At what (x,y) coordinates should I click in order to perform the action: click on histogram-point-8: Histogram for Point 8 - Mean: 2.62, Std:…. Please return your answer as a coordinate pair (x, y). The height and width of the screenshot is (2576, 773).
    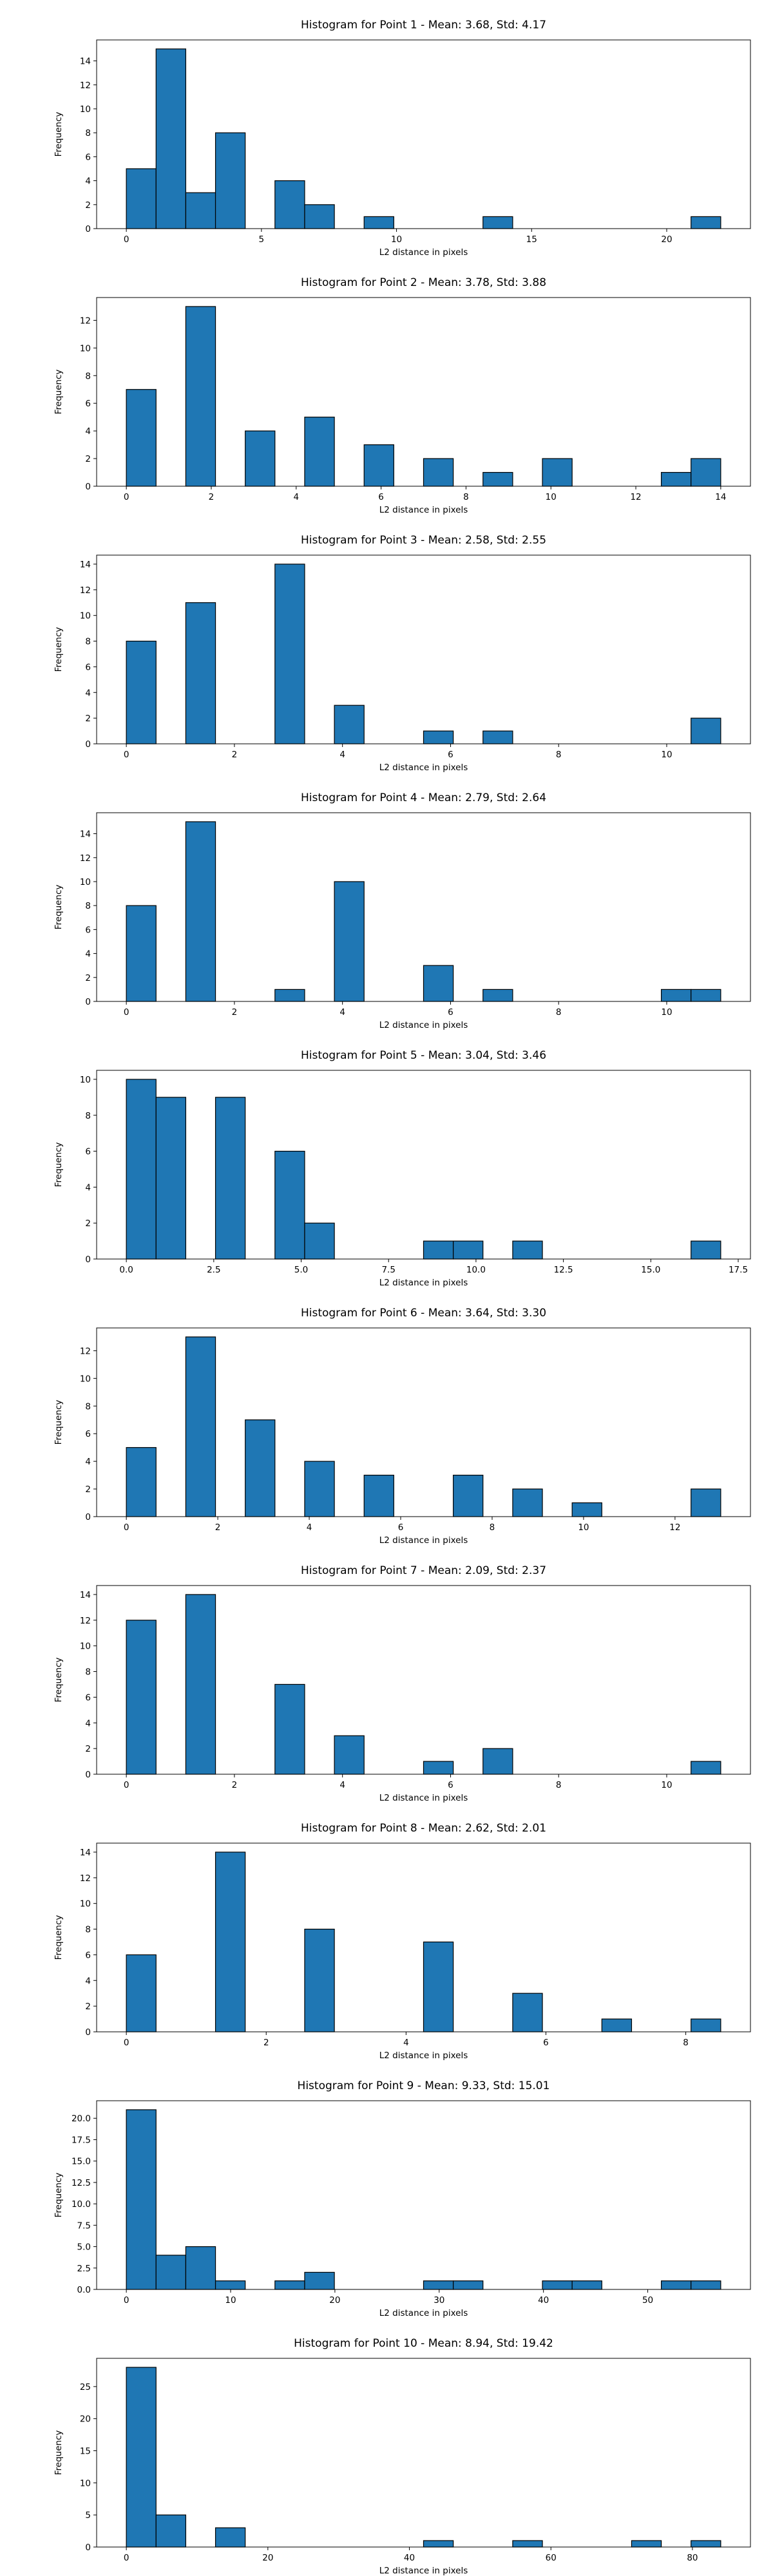
    Looking at the image, I should click on (402, 1942).